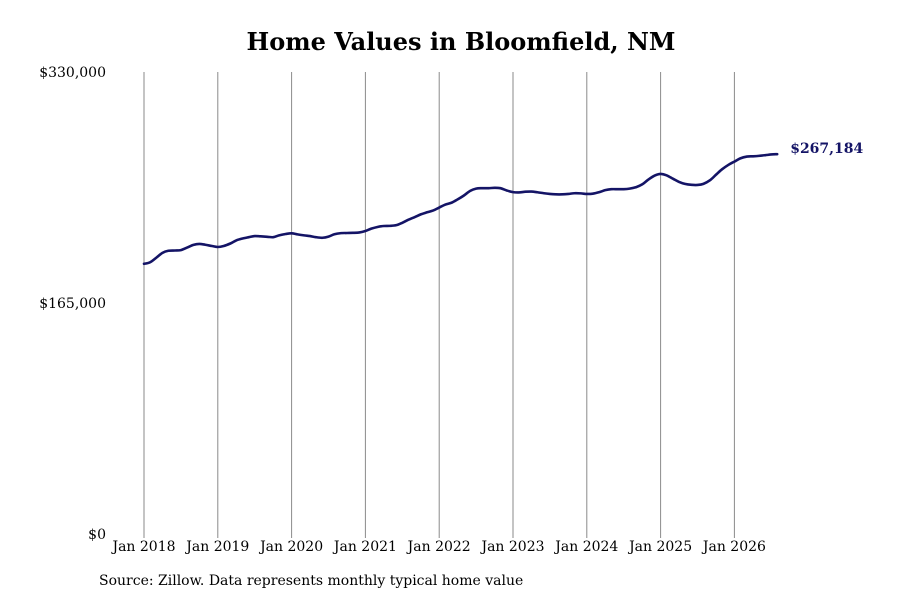 The width and height of the screenshot is (900, 600). Describe the element at coordinates (659, 547) in the screenshot. I see `x-tick-label: Jan 2025` at that location.